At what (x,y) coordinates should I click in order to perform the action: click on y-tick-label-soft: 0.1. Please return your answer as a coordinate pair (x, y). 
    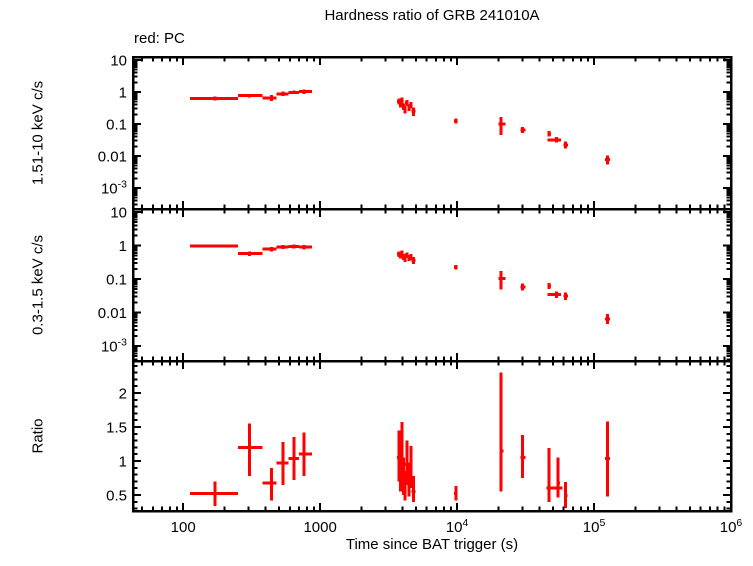
    Looking at the image, I should click on (116, 279).